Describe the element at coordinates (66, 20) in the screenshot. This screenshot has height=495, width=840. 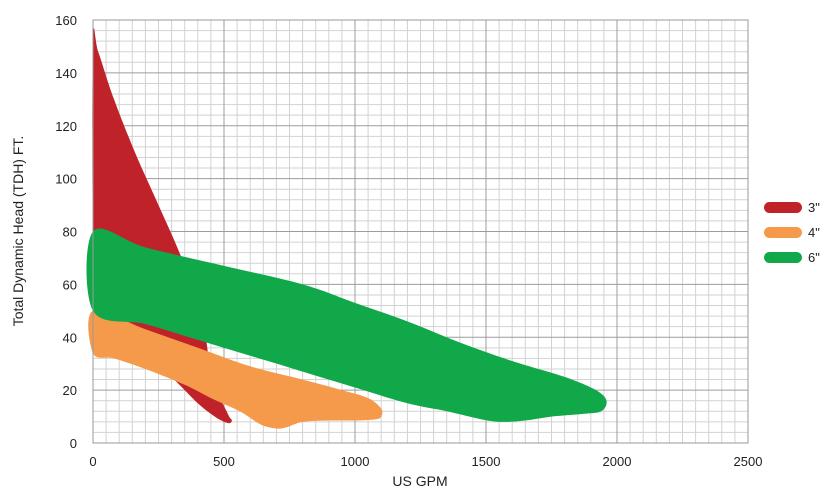
I see `y-tick-label: 160` at that location.